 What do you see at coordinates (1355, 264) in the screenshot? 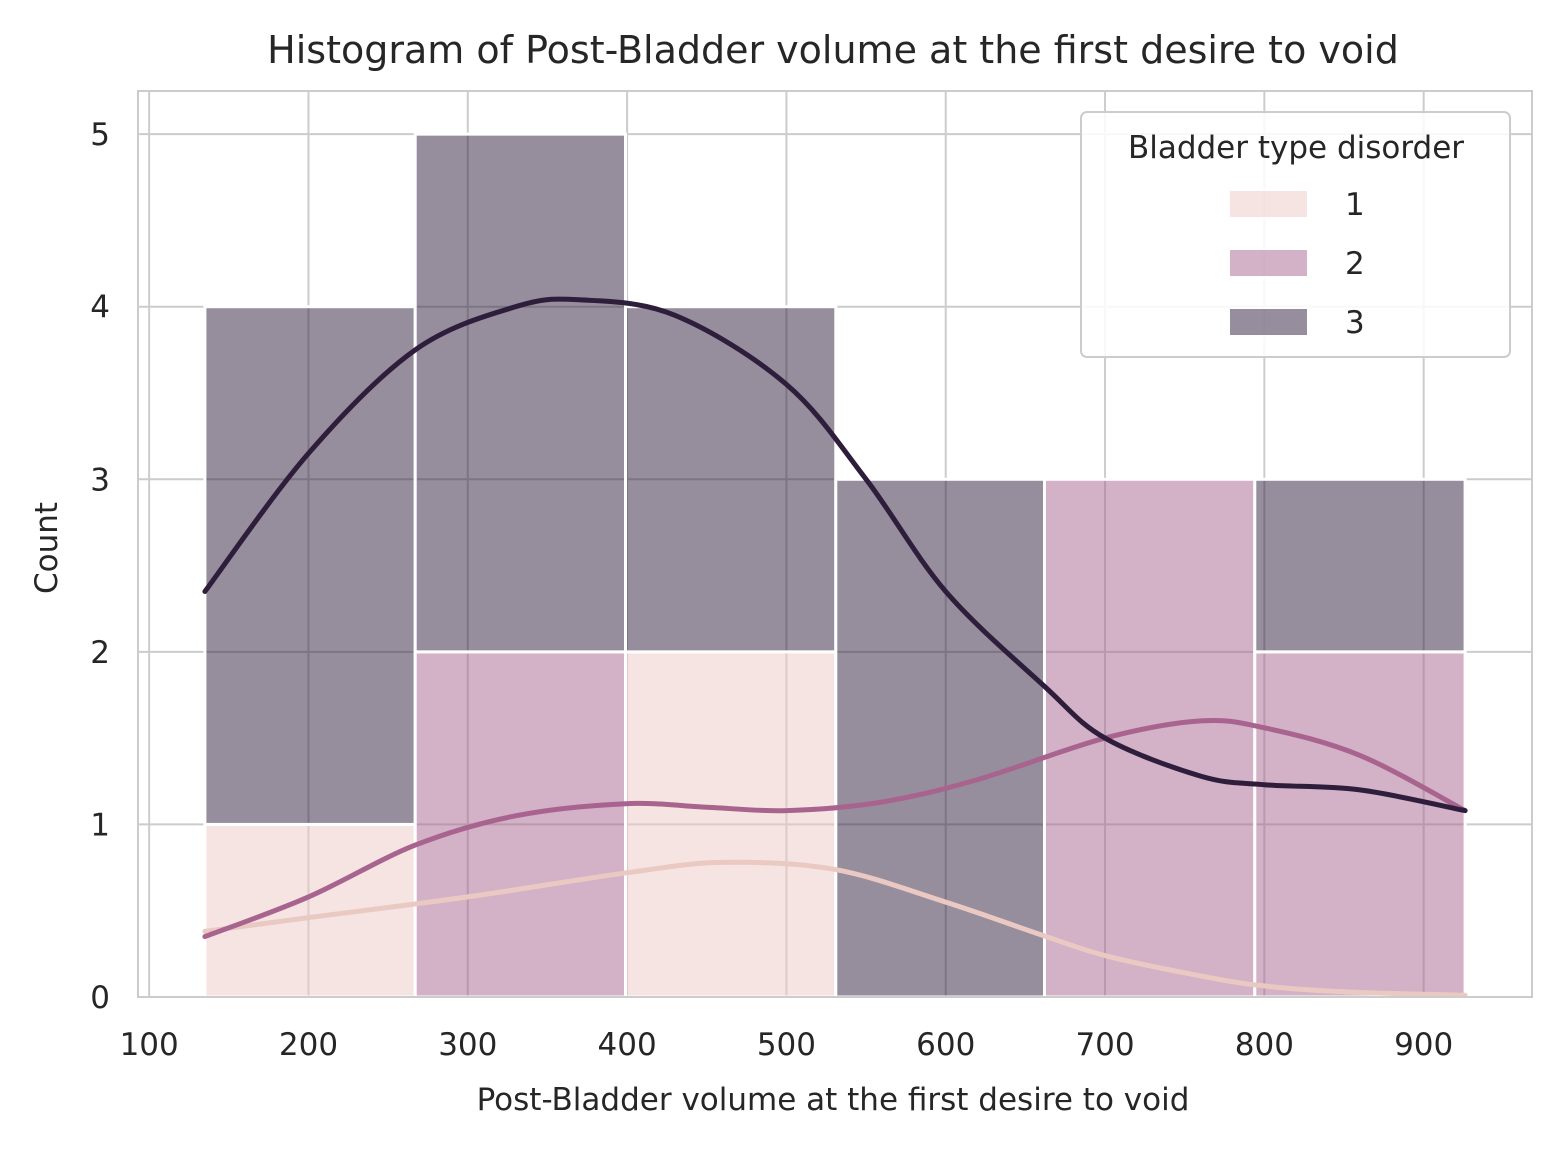
I see `legend-label-2: 2` at bounding box center [1355, 264].